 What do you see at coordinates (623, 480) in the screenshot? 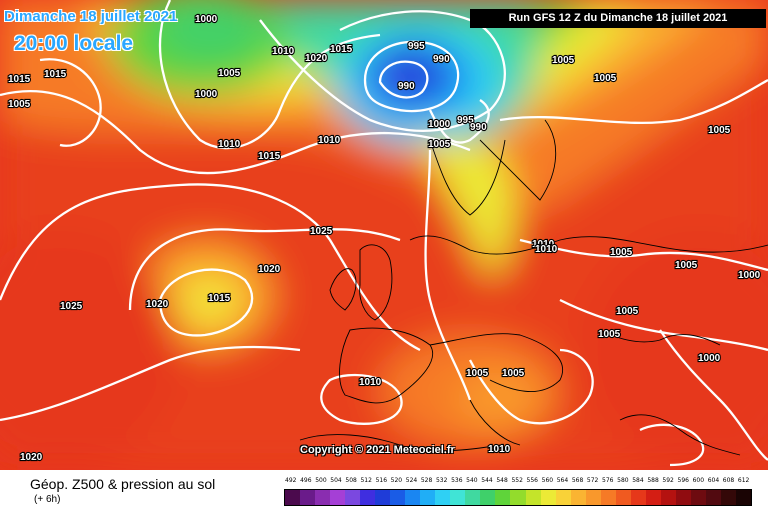
I see `legend-tick-label: 580` at bounding box center [623, 480].